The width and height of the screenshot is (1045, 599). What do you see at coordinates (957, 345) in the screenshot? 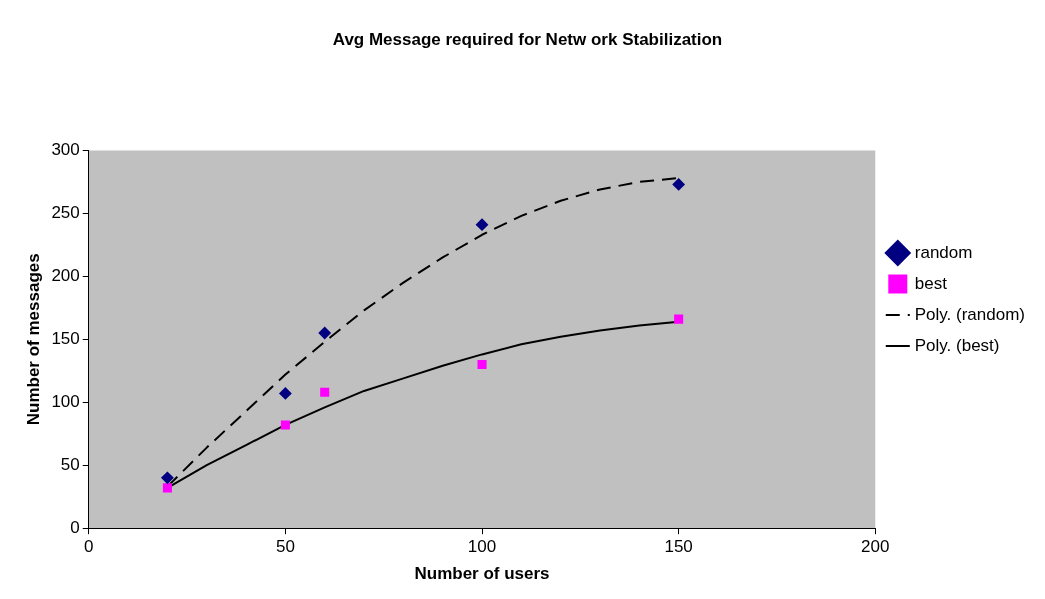
I see `legend-label: Poly. (best)` at bounding box center [957, 345].